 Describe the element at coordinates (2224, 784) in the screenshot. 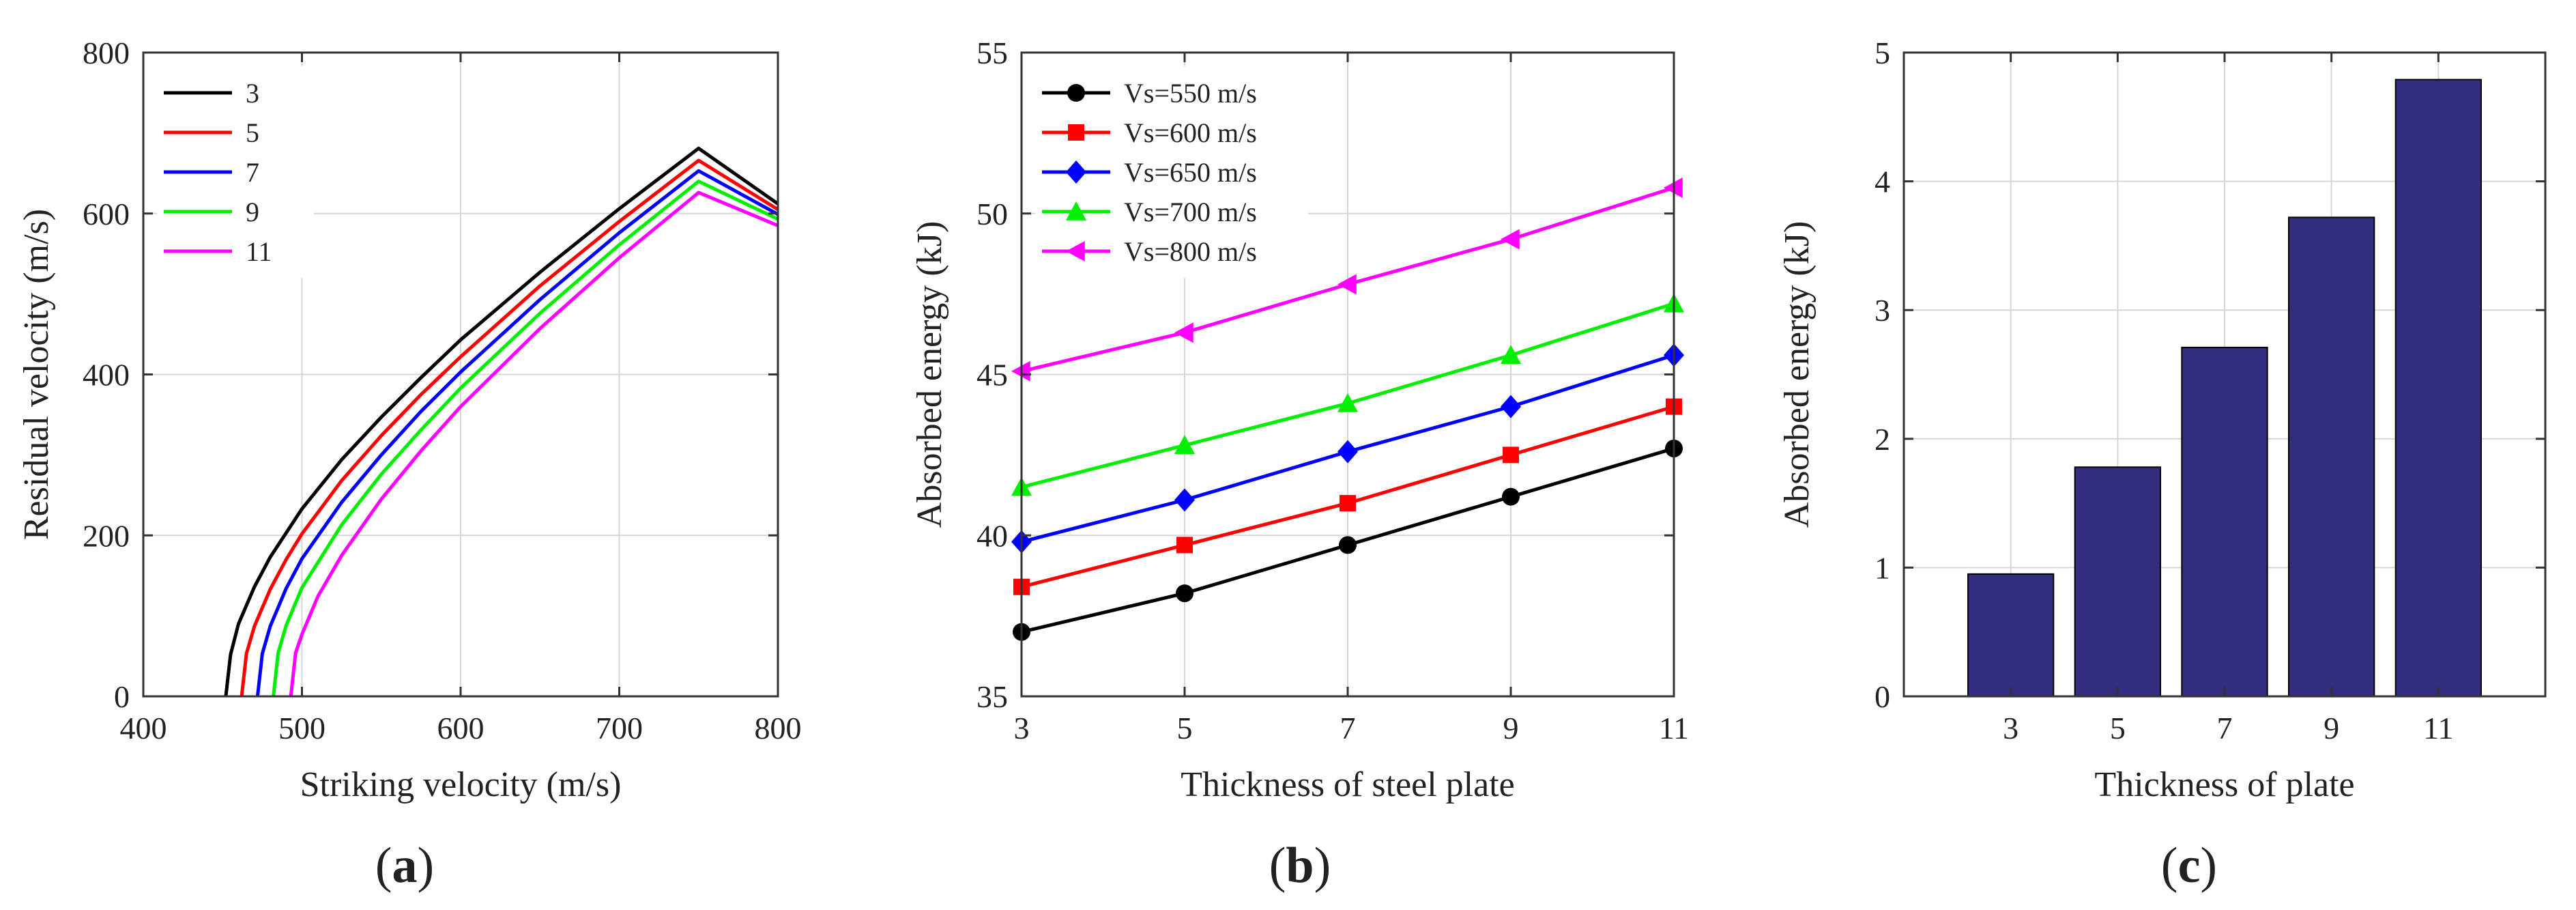

I see `x-axis-label: Thickness of plate` at that location.